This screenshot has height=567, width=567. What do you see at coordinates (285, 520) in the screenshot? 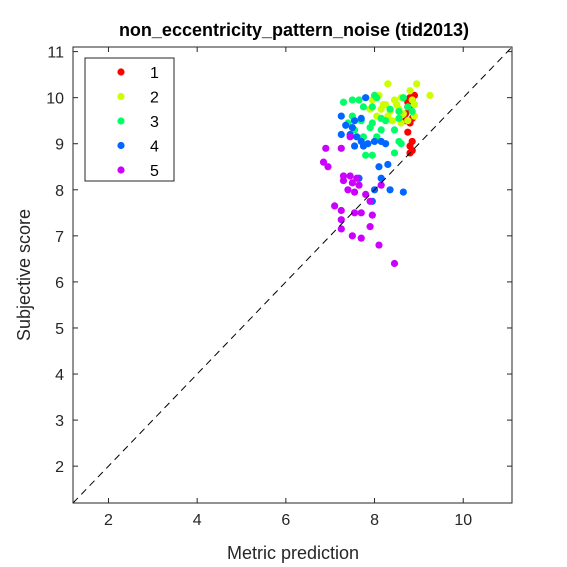
I see `x-tick-label-2: 6` at bounding box center [285, 520].